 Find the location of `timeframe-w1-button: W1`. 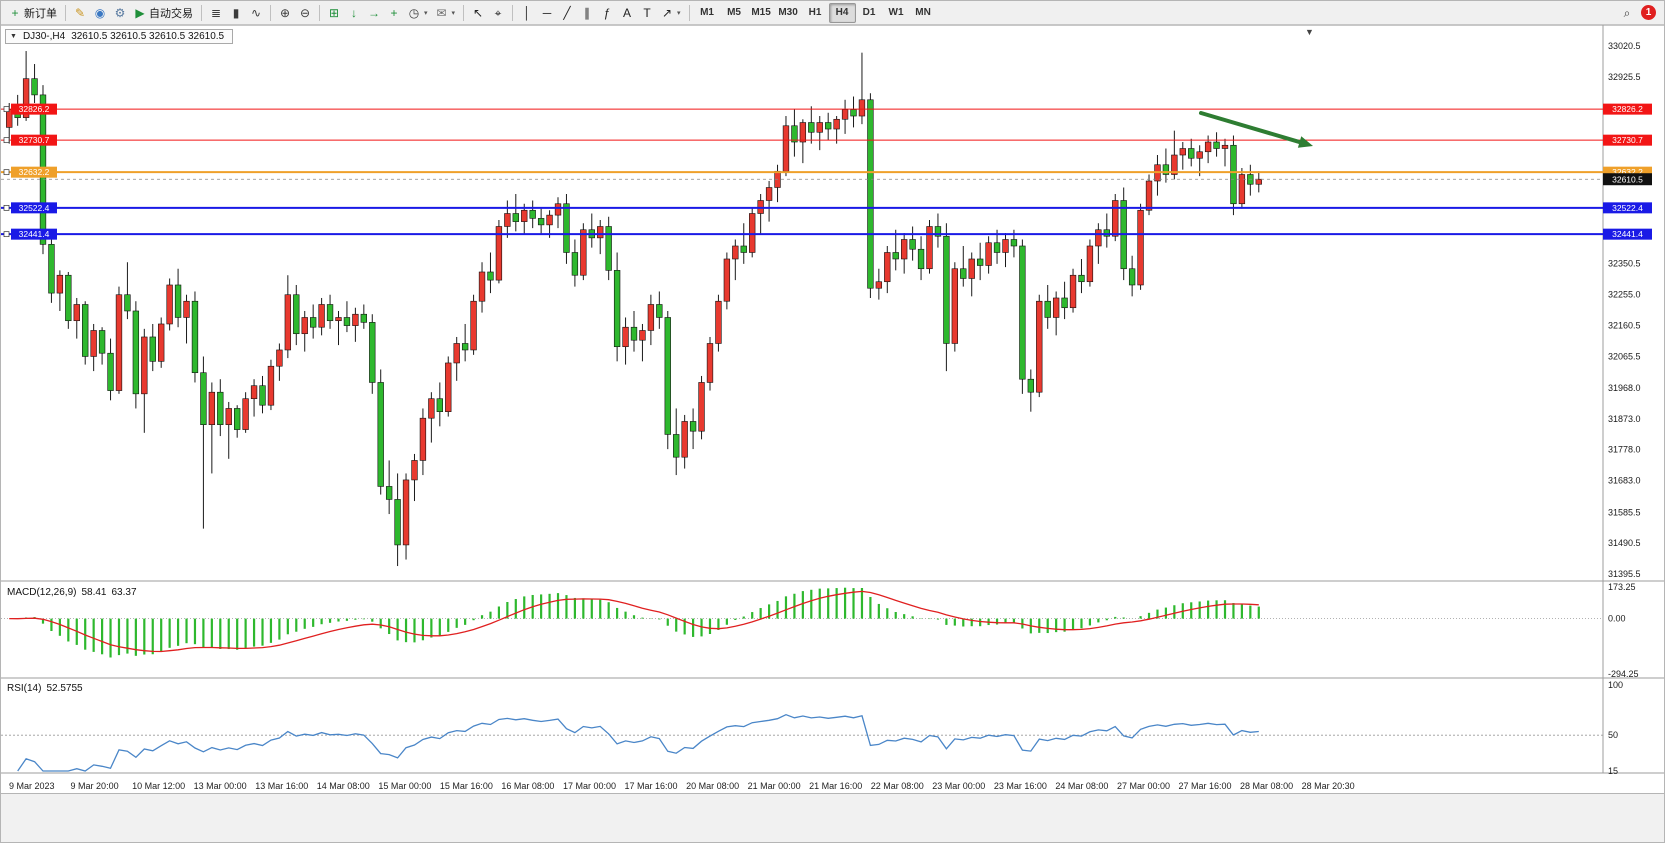

timeframe-w1-button: W1 is located at coordinates (896, 13).